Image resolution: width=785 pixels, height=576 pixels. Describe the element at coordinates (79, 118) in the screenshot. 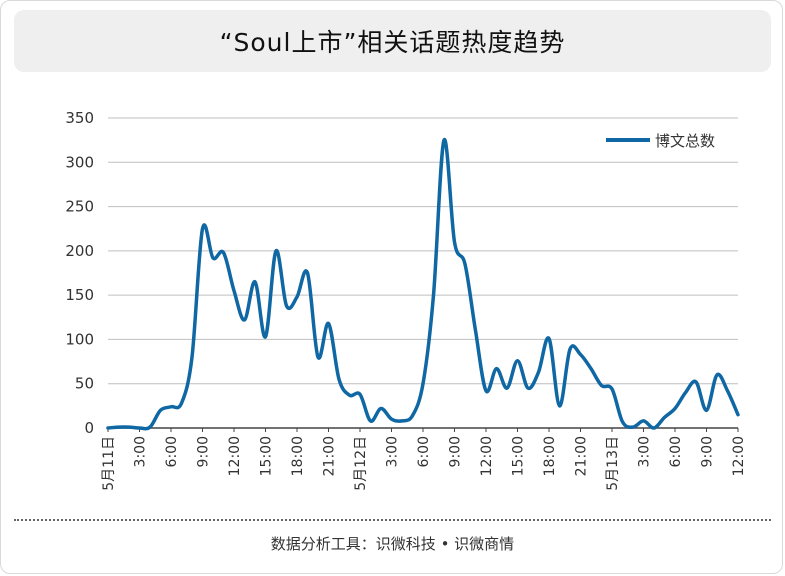

I see `y-tick-label: 350` at that location.